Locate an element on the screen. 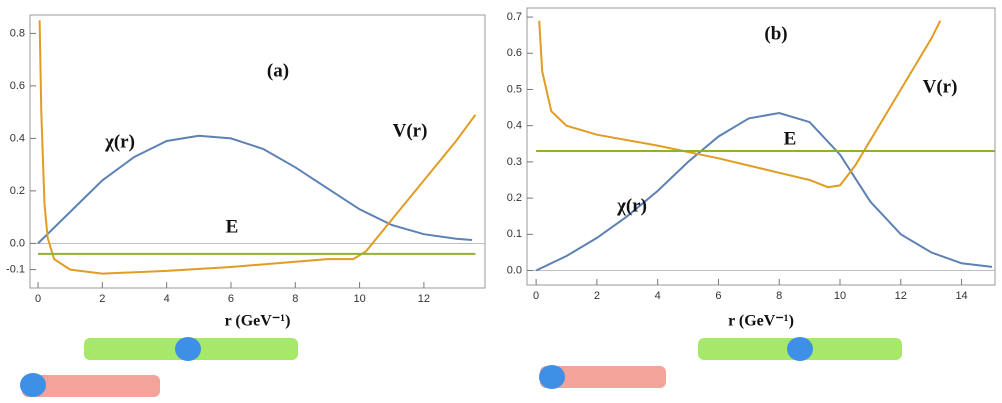  y-tick-label: -0.1 is located at coordinates (15, 270).